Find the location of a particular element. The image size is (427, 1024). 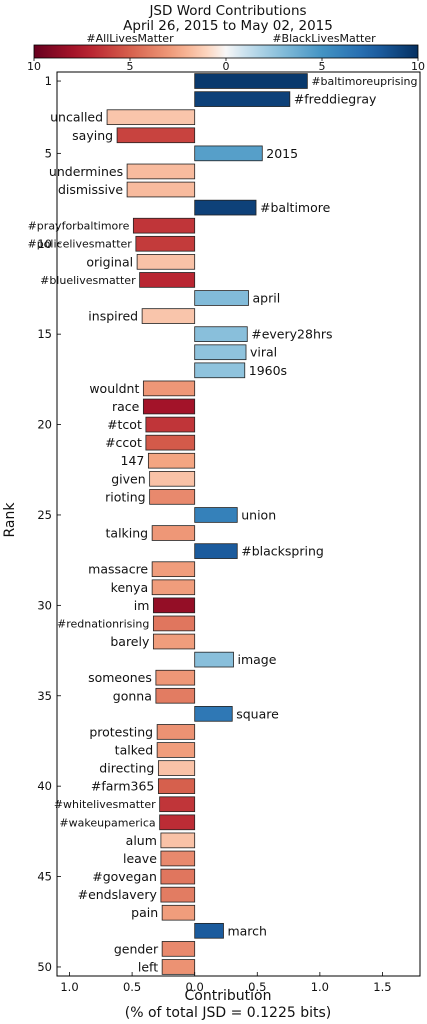

bar-label-4: saying is located at coordinates (92, 135).